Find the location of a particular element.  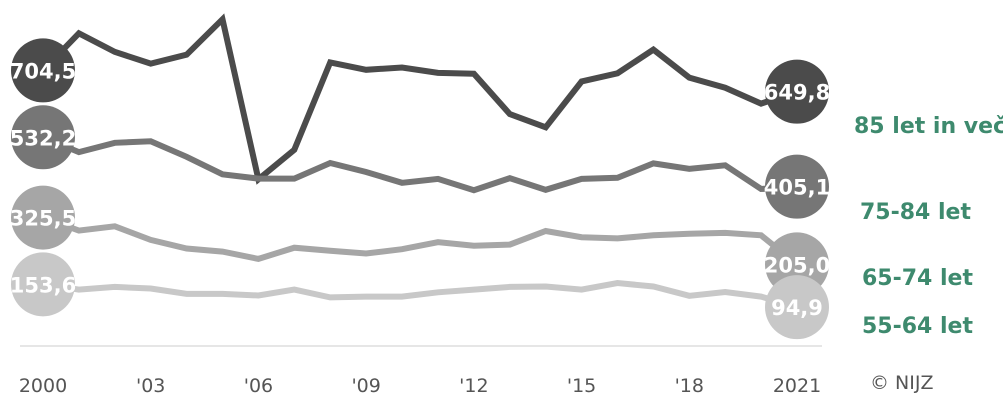

value-label-end-3: 94,9 is located at coordinates (797, 308).